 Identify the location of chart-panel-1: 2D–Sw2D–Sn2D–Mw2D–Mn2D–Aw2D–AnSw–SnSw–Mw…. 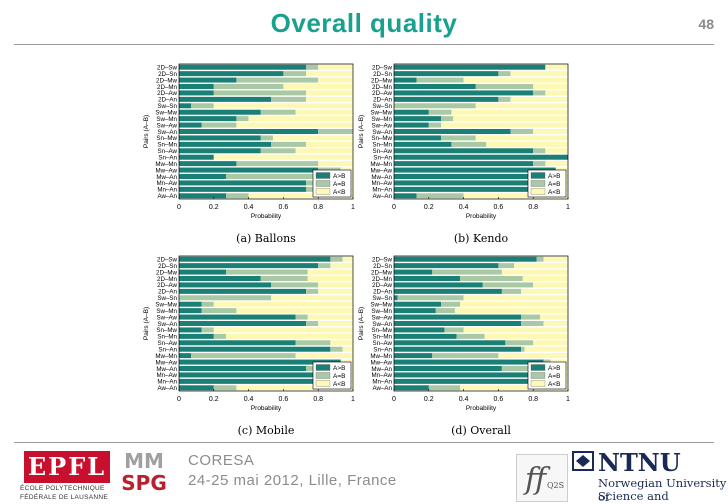
(249, 154).